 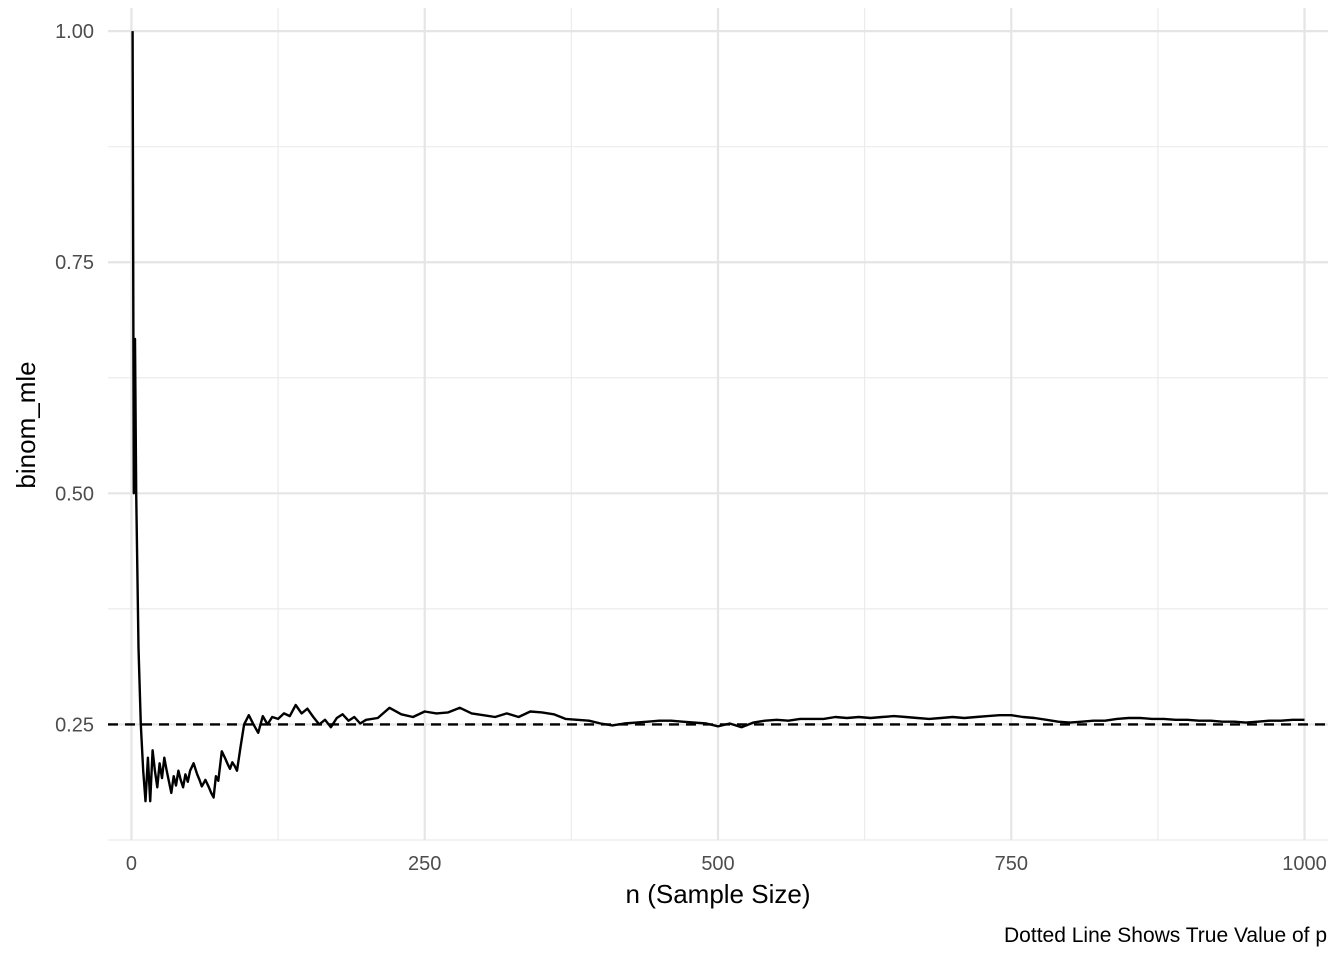 I want to click on x-tick-label: 750, so click(x=1011, y=864).